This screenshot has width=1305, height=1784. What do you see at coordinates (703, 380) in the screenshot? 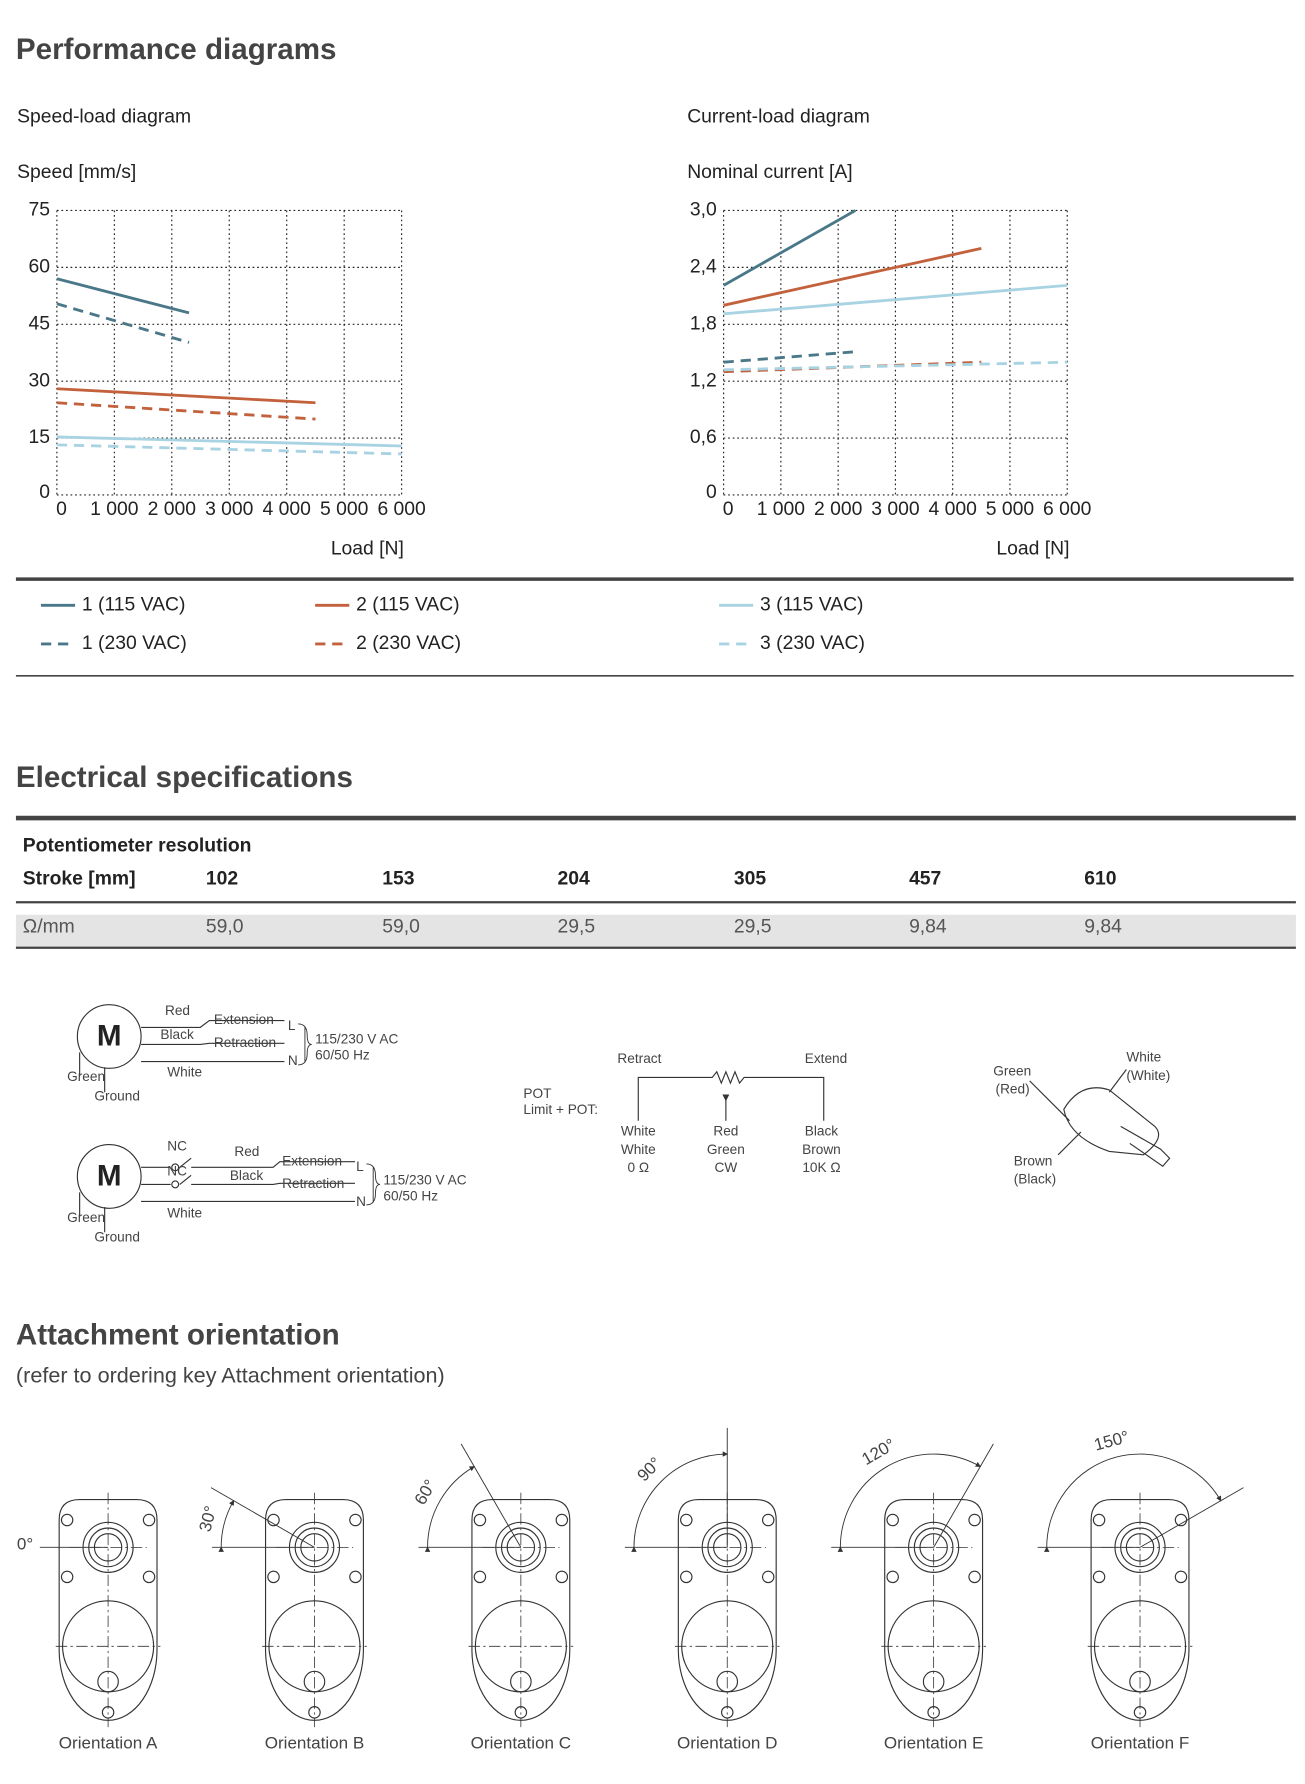
I see `y-tick-label: 1,2` at bounding box center [703, 380].